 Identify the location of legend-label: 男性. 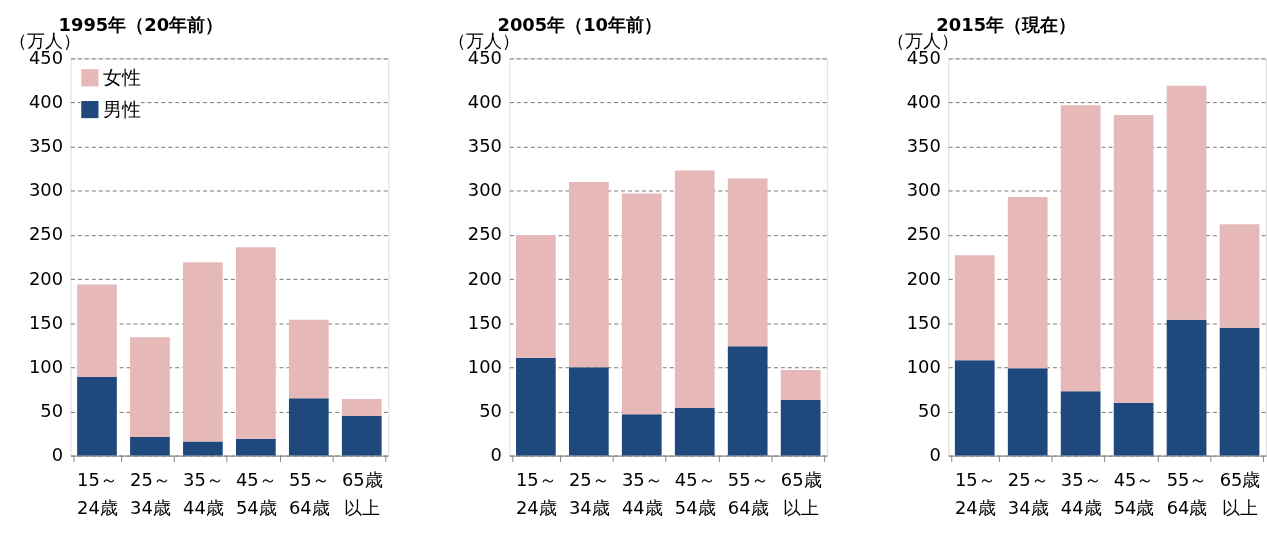
(122, 108).